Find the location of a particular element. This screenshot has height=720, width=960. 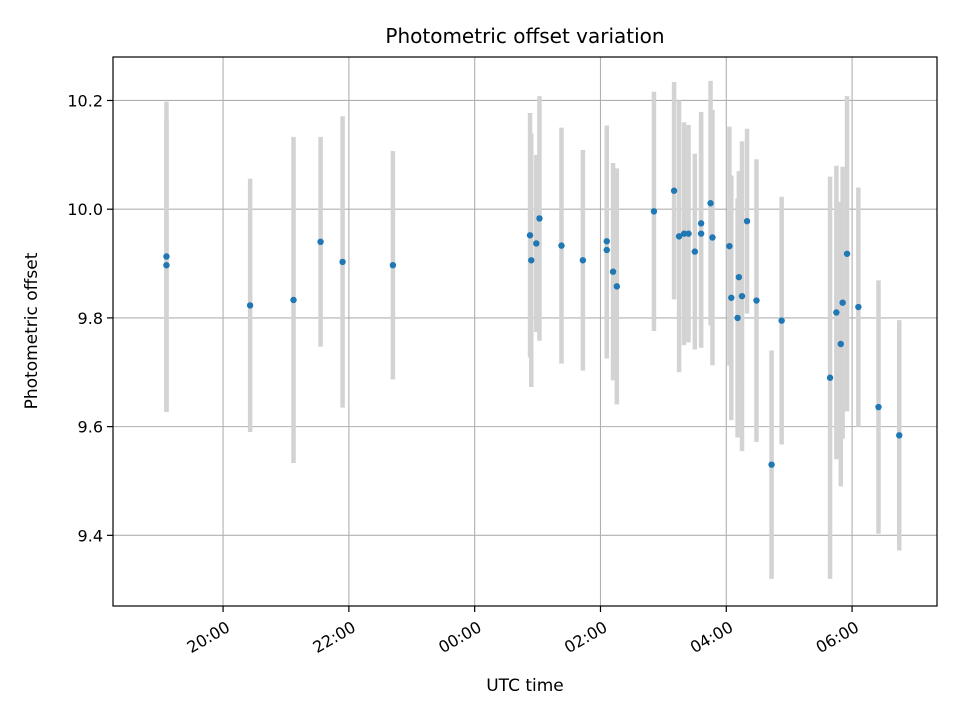

chart-title: Photometric offset variation is located at coordinates (524, 36).